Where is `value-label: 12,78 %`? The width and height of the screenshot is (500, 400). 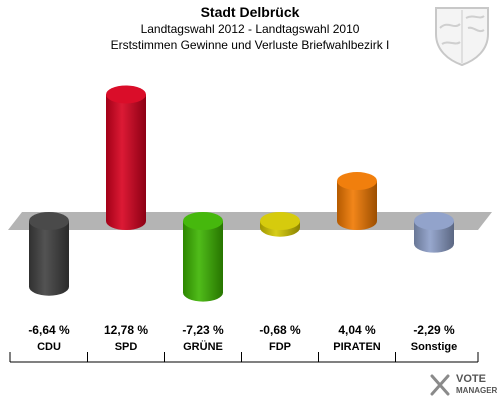
value-label: 12,78 % is located at coordinates (126, 330).